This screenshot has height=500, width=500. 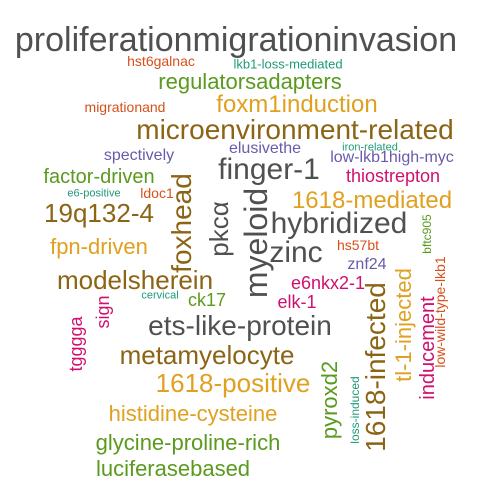 What do you see at coordinates (328, 283) in the screenshot?
I see `word-e6nkx2-1: e6nkx2-1` at bounding box center [328, 283].